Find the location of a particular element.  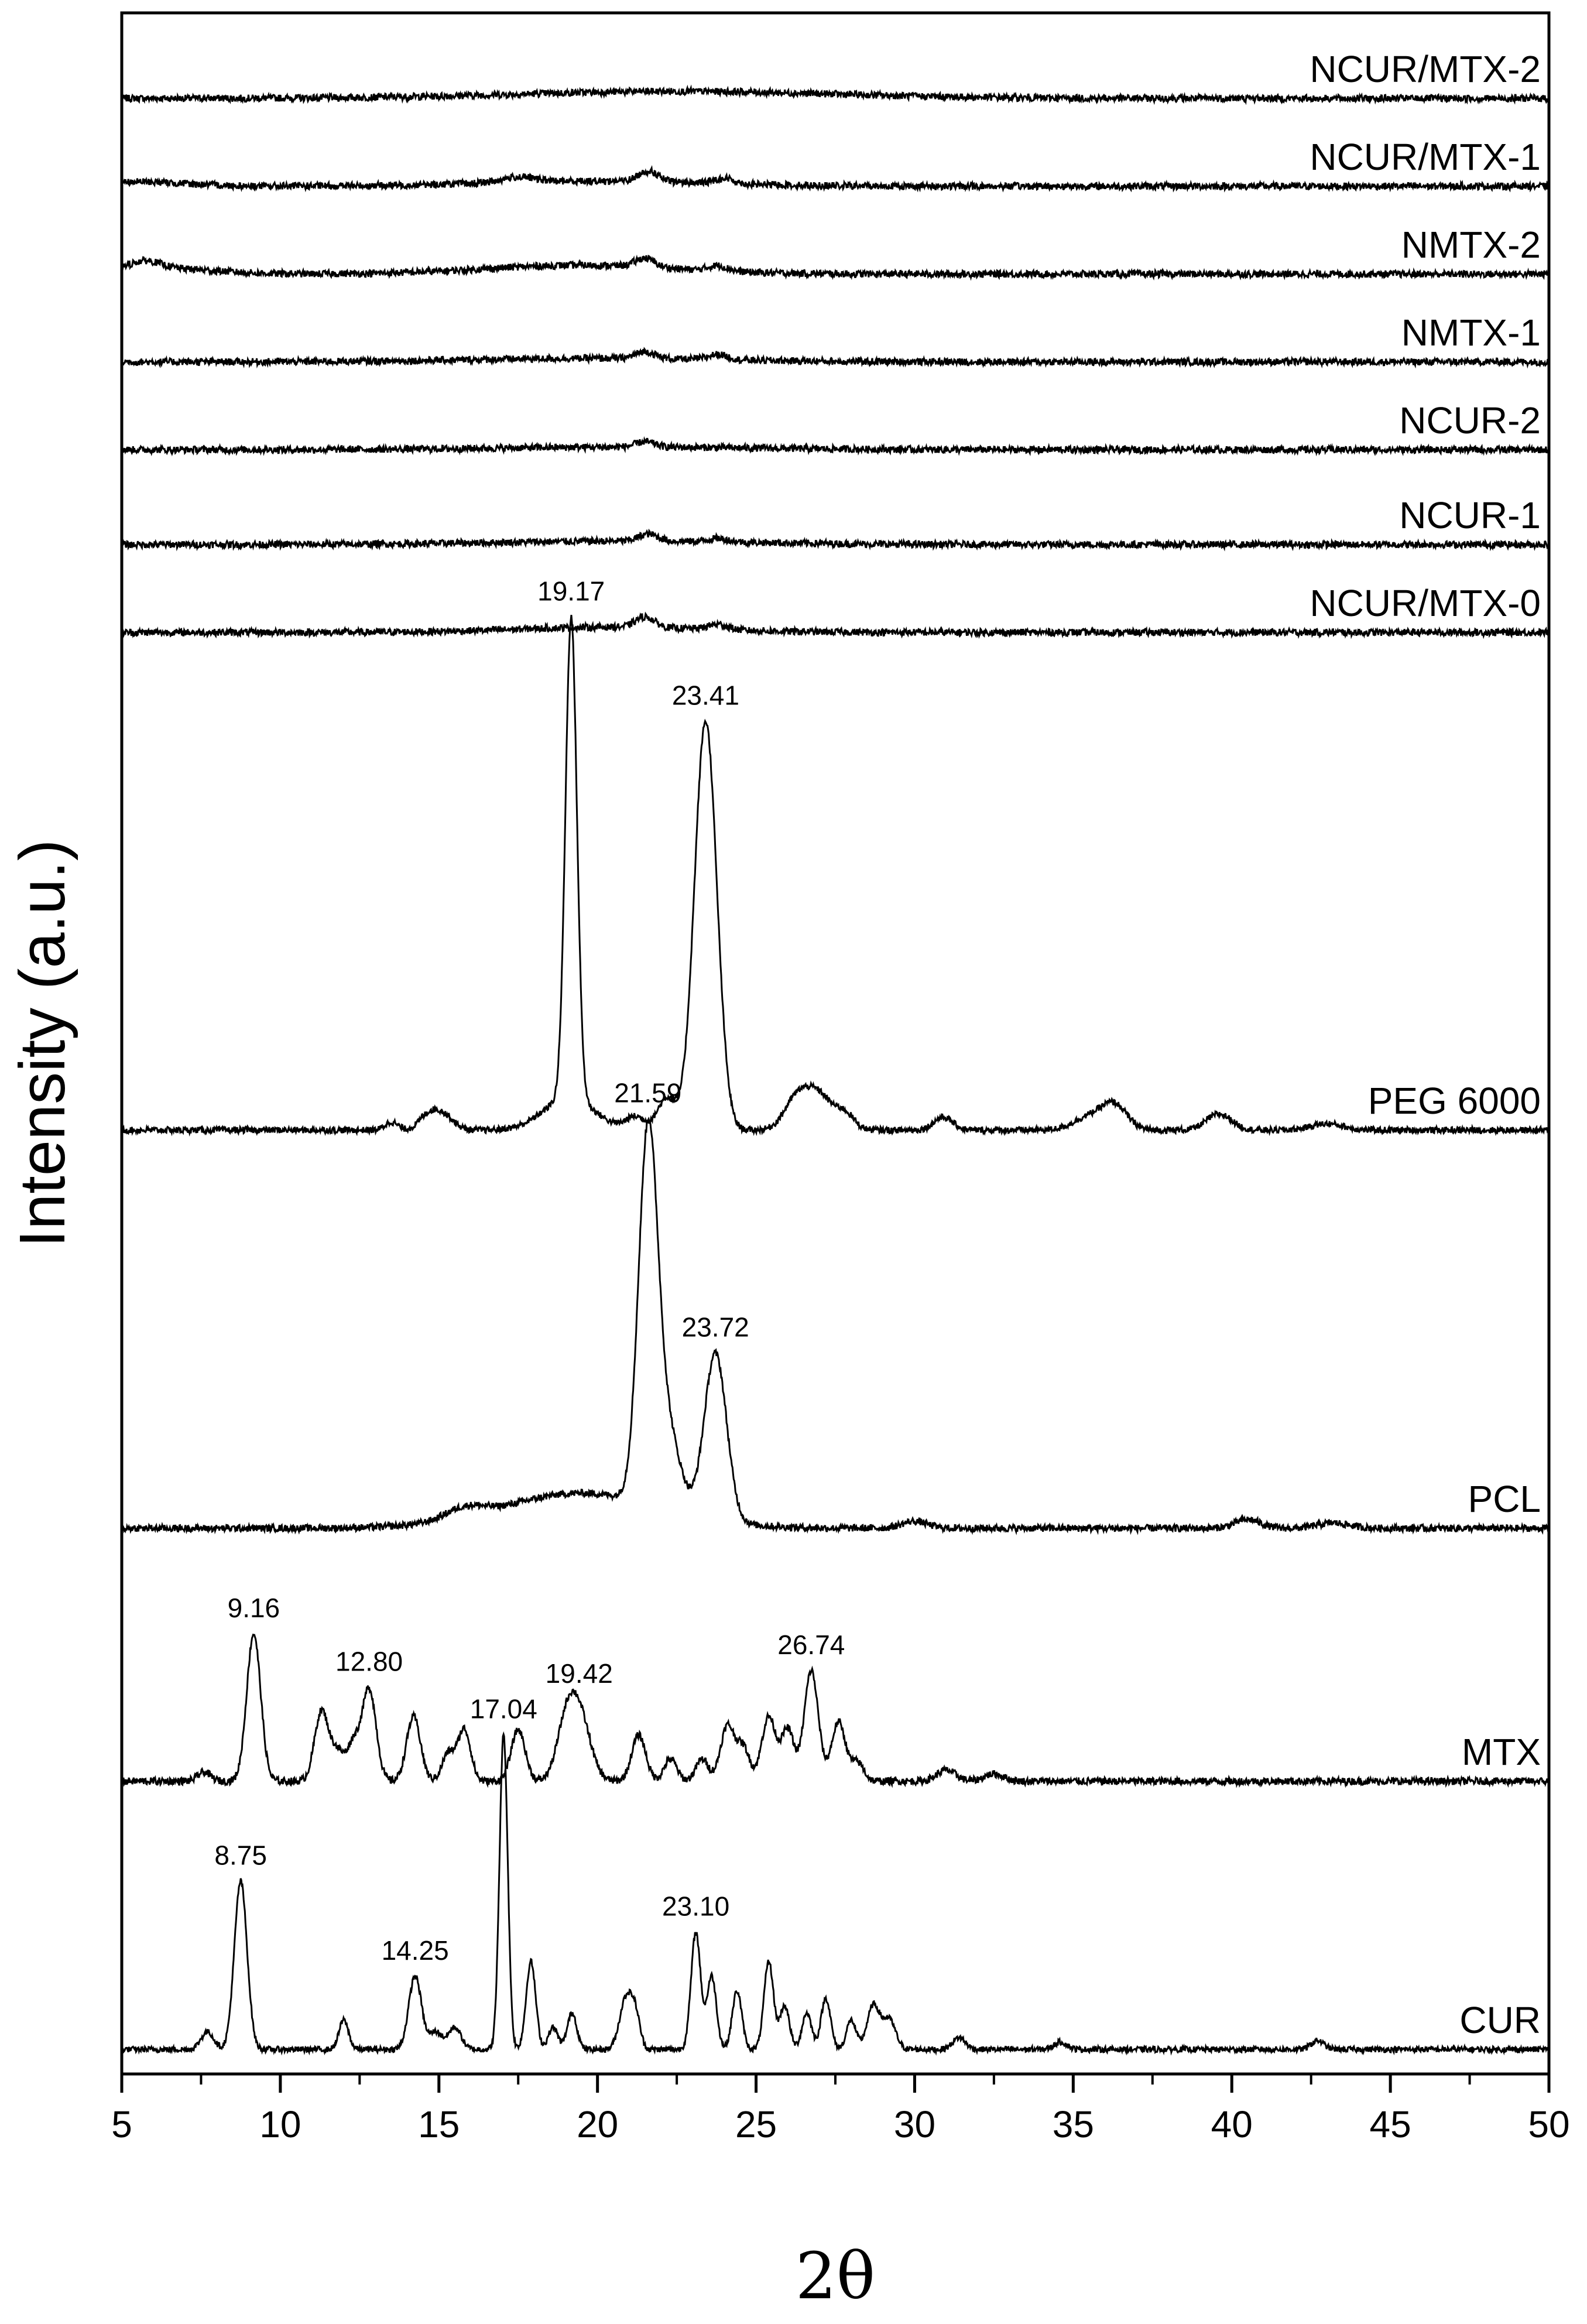

x-tick-label: 30 is located at coordinates (914, 2124).